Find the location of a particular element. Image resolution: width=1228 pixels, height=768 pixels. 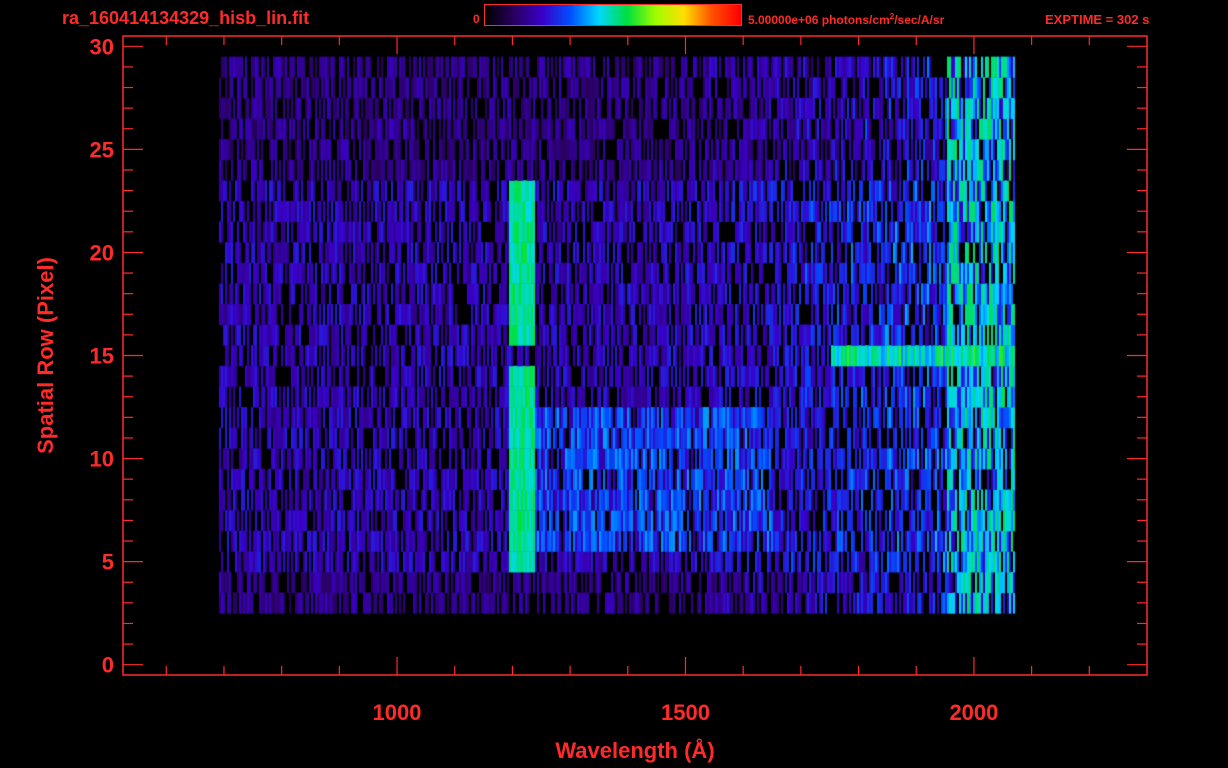

y-axis-label: Spatial Row (Pixel) is located at coordinates (45, 355).